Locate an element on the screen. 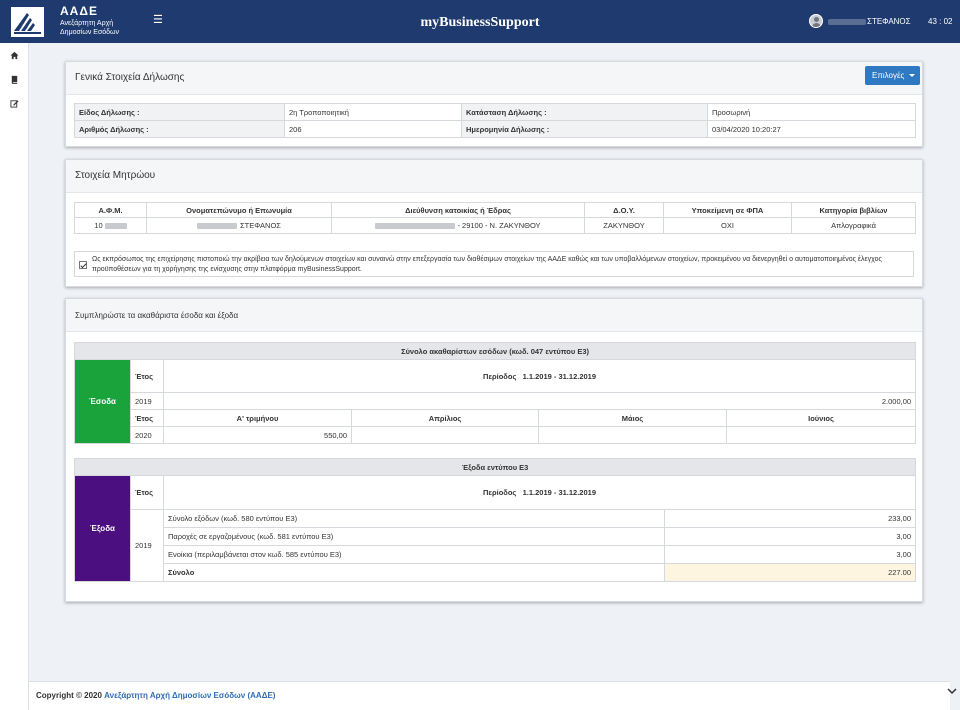 The width and height of the screenshot is (960, 710). col-header-vat: Υποκείμενη σε ΦΠΑ is located at coordinates (727, 210).